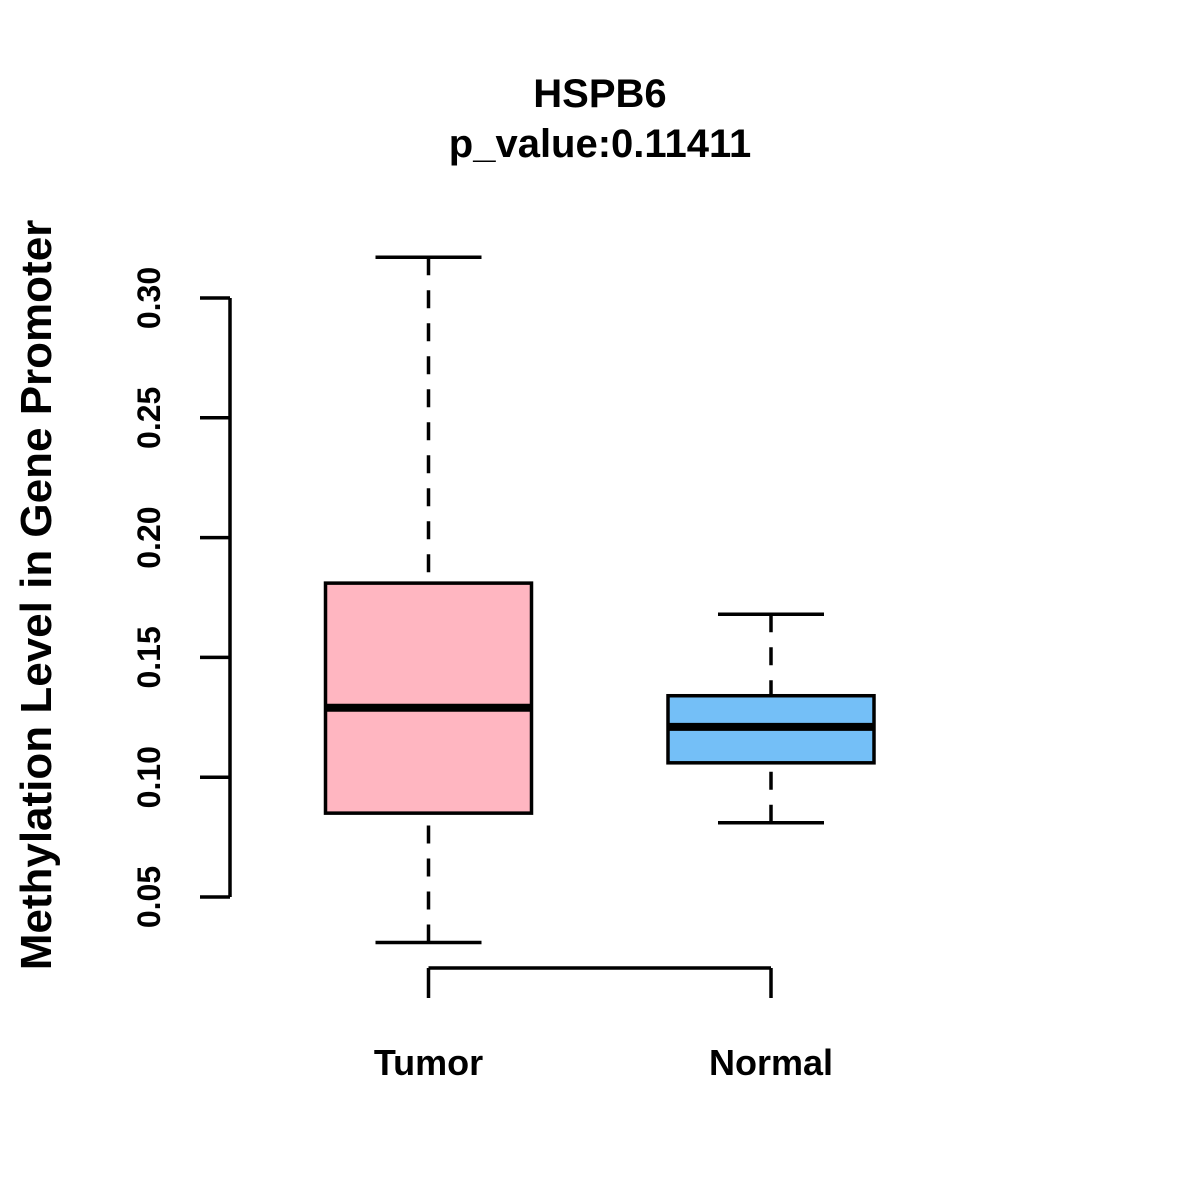 The height and width of the screenshot is (1200, 1200). Describe the element at coordinates (149, 777) in the screenshot. I see `y-tick-label: 0.10` at that location.